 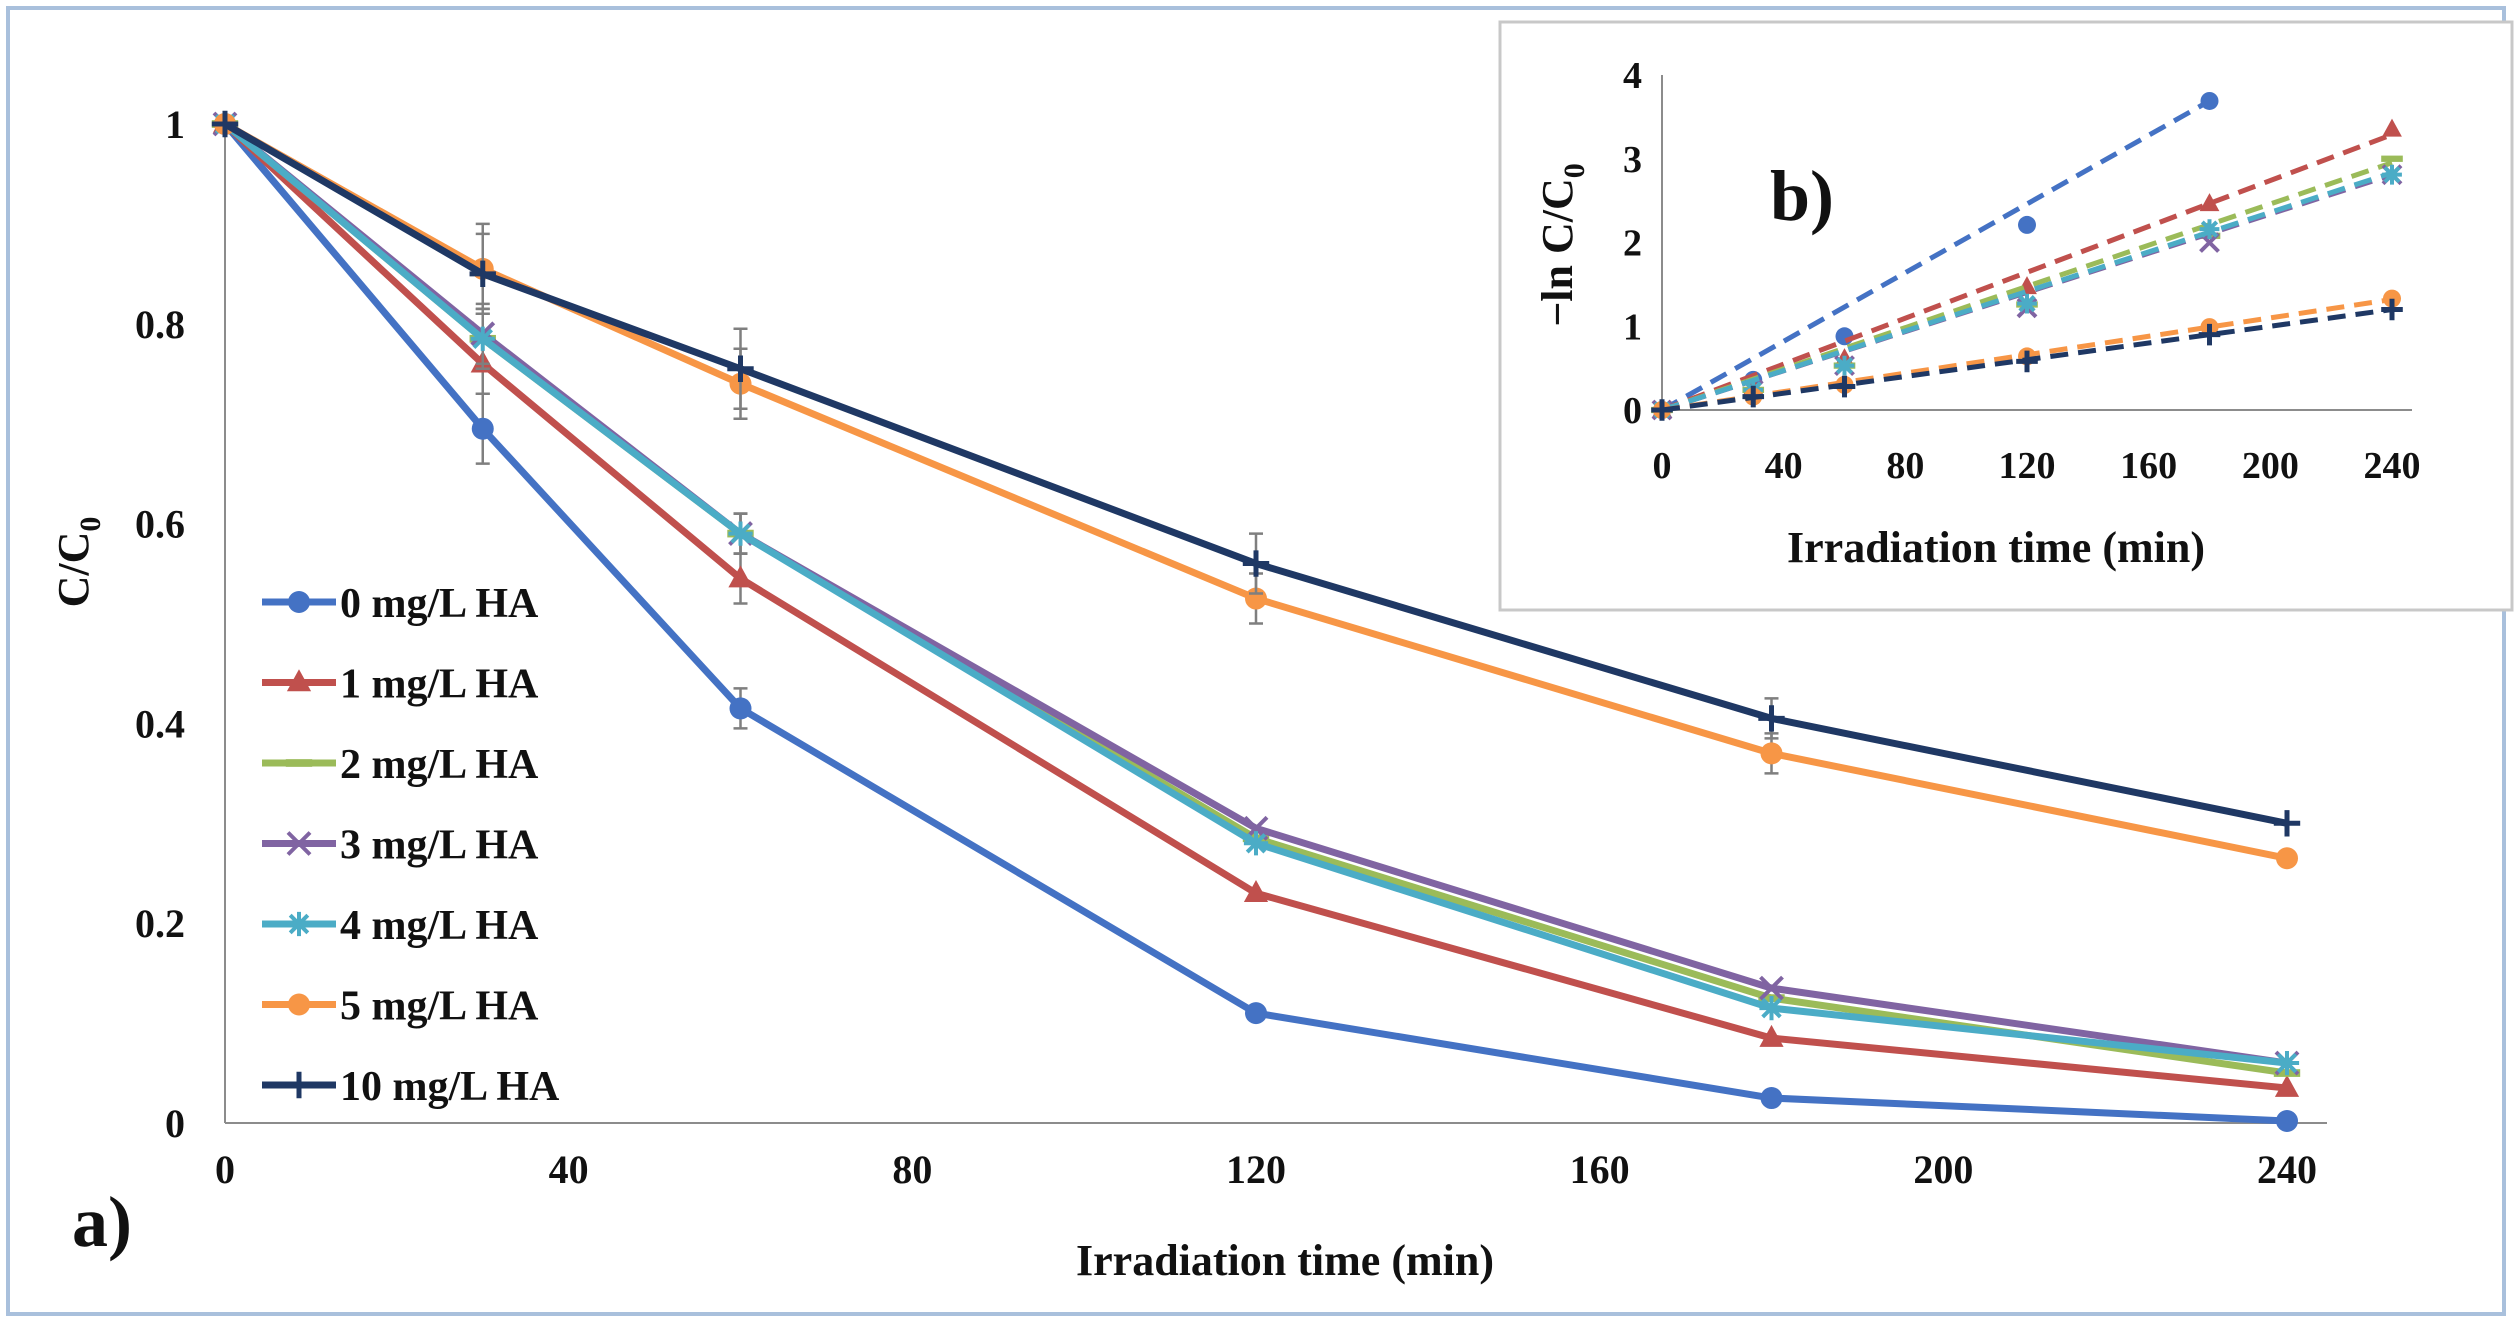 What do you see at coordinates (160, 923) in the screenshot?
I see `main-y-tick-label-1: 0.2` at bounding box center [160, 923].